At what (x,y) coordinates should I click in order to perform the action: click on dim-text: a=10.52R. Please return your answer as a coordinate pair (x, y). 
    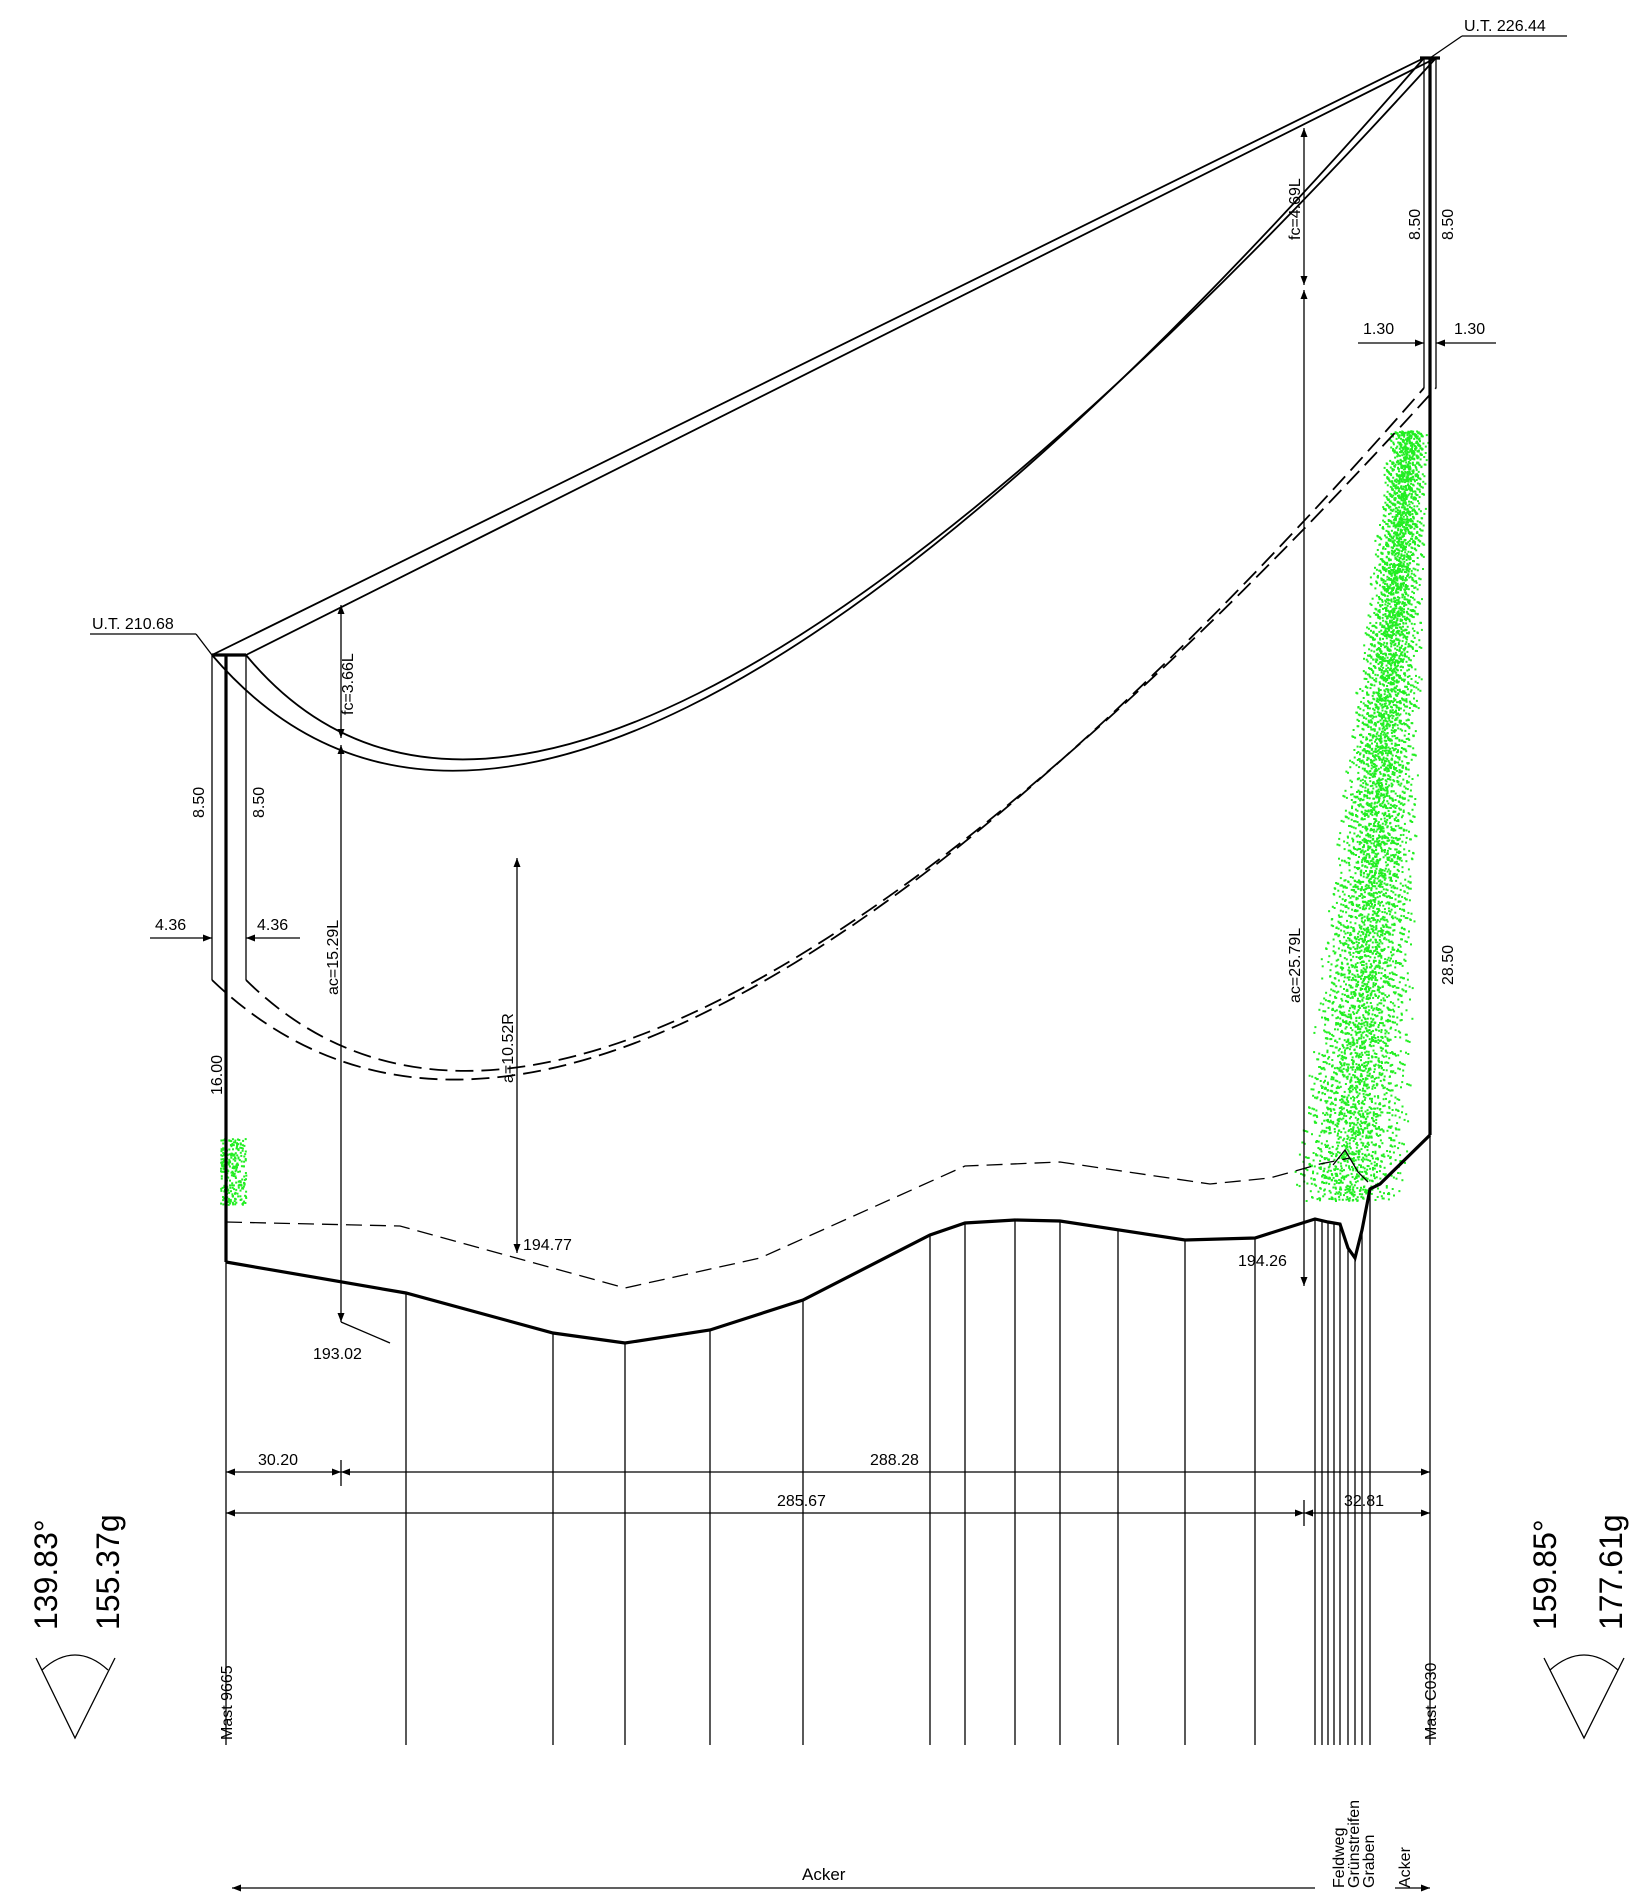
    Looking at the image, I should click on (508, 1048).